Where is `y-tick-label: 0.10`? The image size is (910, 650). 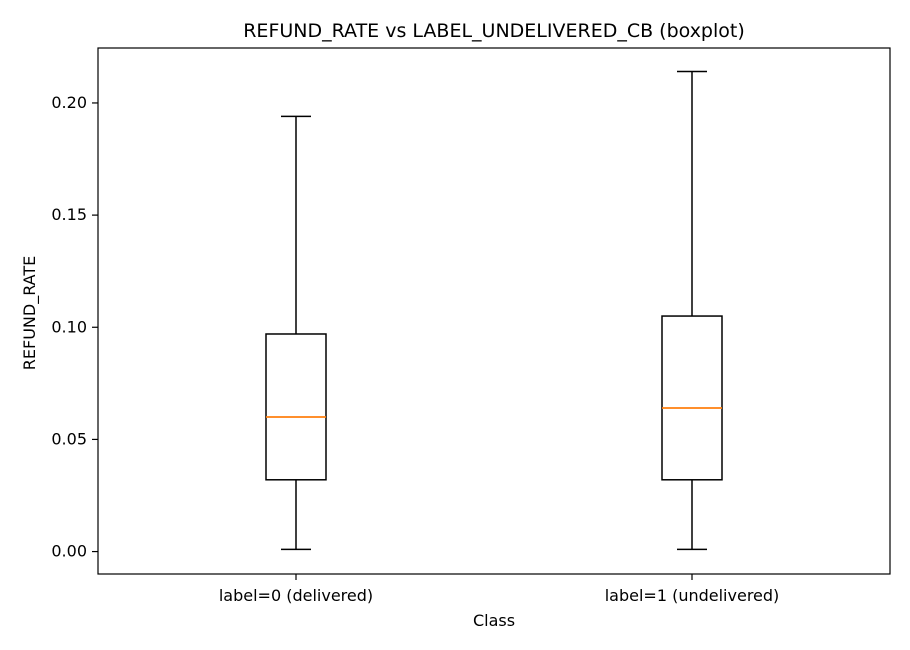
y-tick-label: 0.10 is located at coordinates (69, 326).